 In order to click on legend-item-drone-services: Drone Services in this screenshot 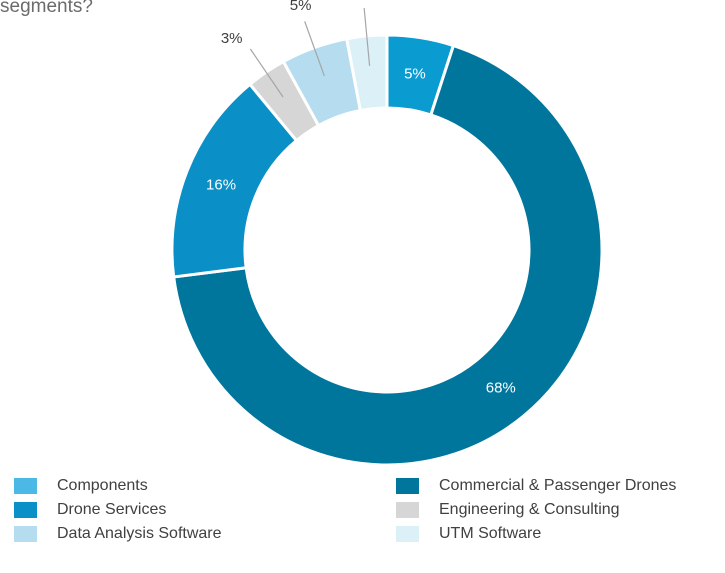, I will do `click(90, 510)`.